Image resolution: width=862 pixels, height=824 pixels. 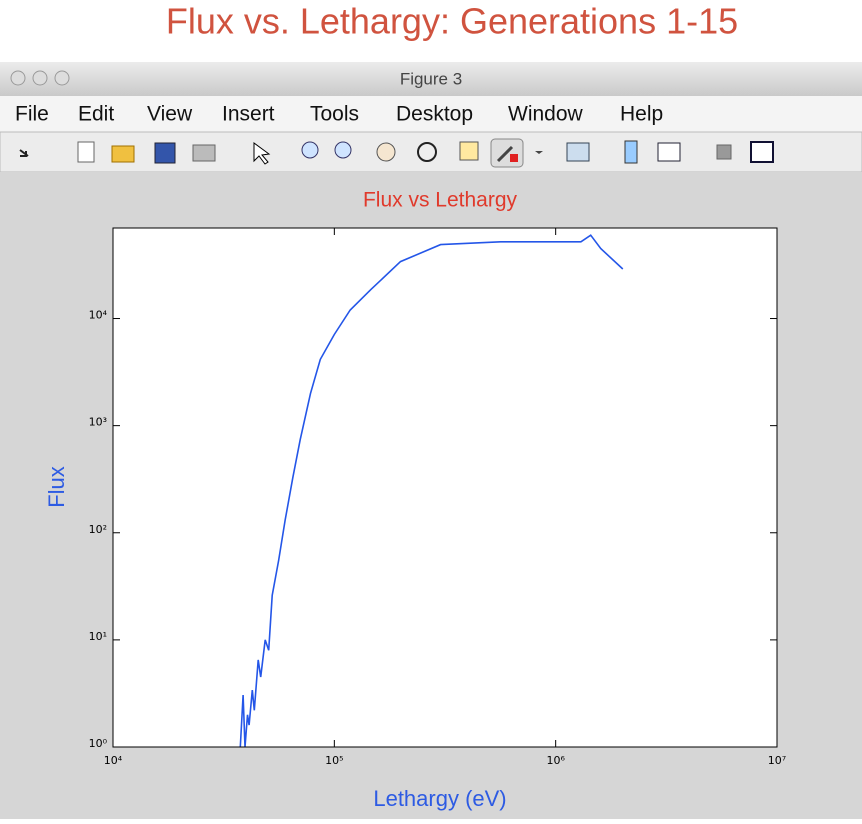 I want to click on menu-item: Edit, so click(x=96, y=114).